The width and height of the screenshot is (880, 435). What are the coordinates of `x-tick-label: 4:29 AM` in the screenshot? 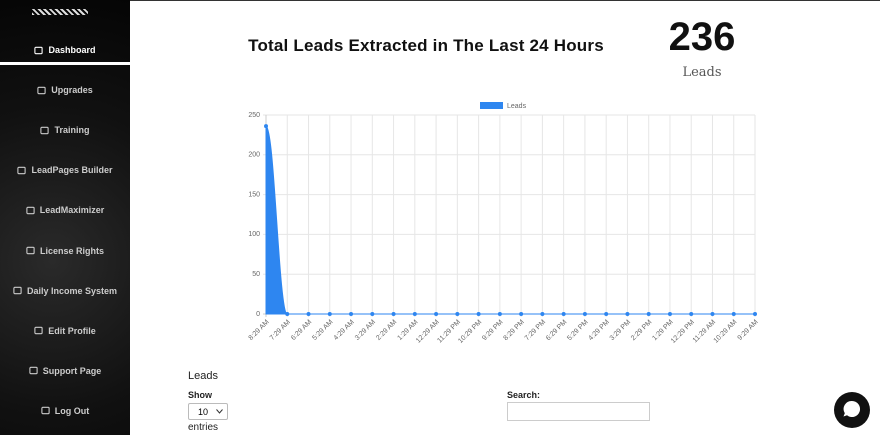 It's located at (344, 330).